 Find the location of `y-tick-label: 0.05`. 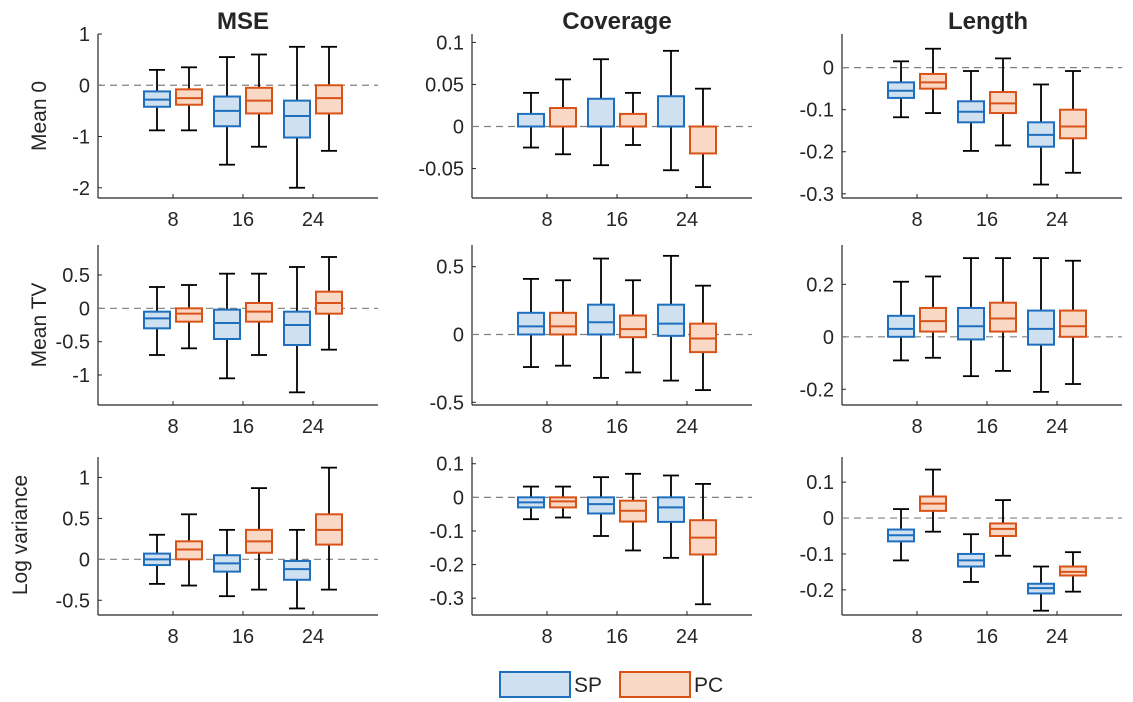

y-tick-label: 0.05 is located at coordinates (444, 85).